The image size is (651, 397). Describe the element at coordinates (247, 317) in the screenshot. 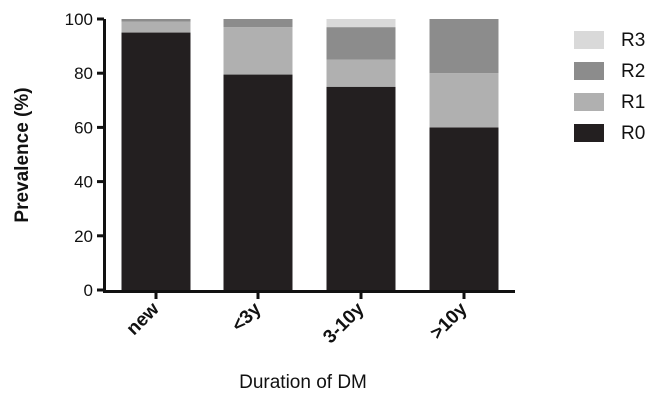

I see `x-tick-label: <3y` at that location.